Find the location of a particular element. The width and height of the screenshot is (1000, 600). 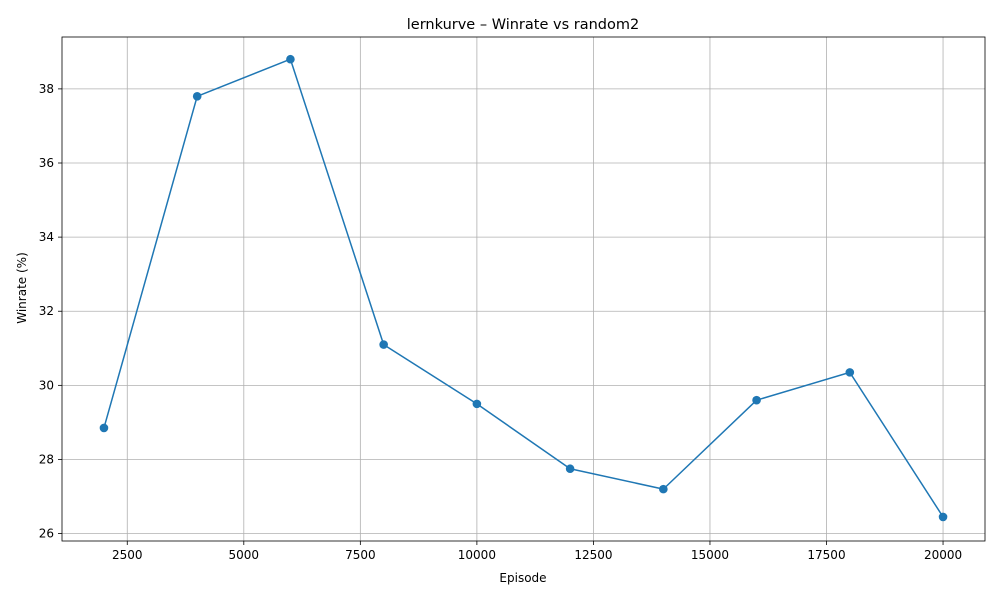

y-tick-label: 30 is located at coordinates (46, 385).